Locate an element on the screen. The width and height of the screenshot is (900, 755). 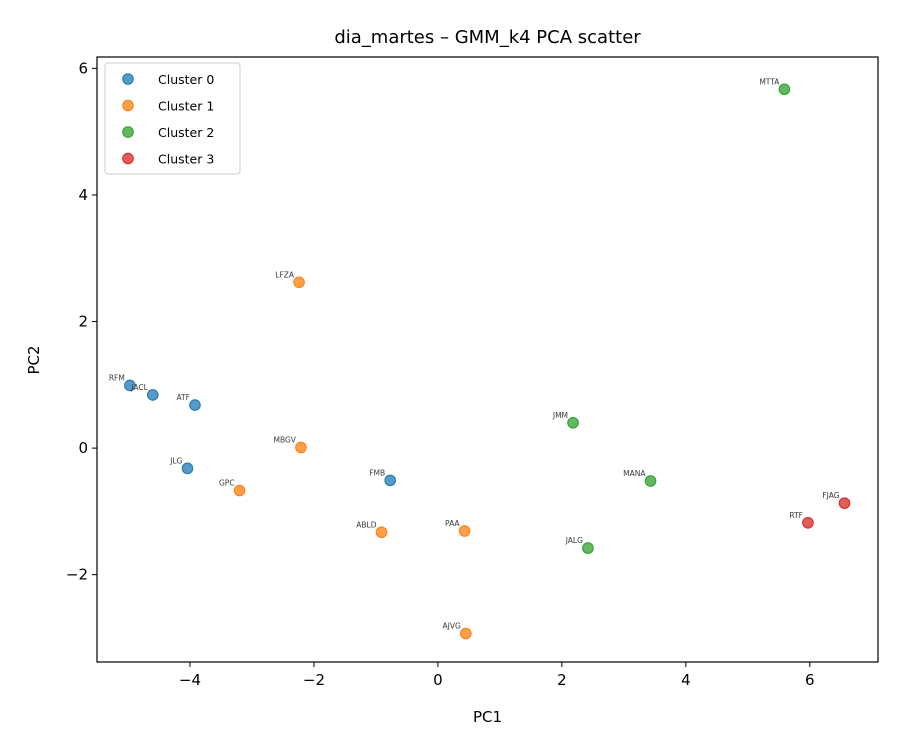
x-tick-label: 2 is located at coordinates (562, 680).